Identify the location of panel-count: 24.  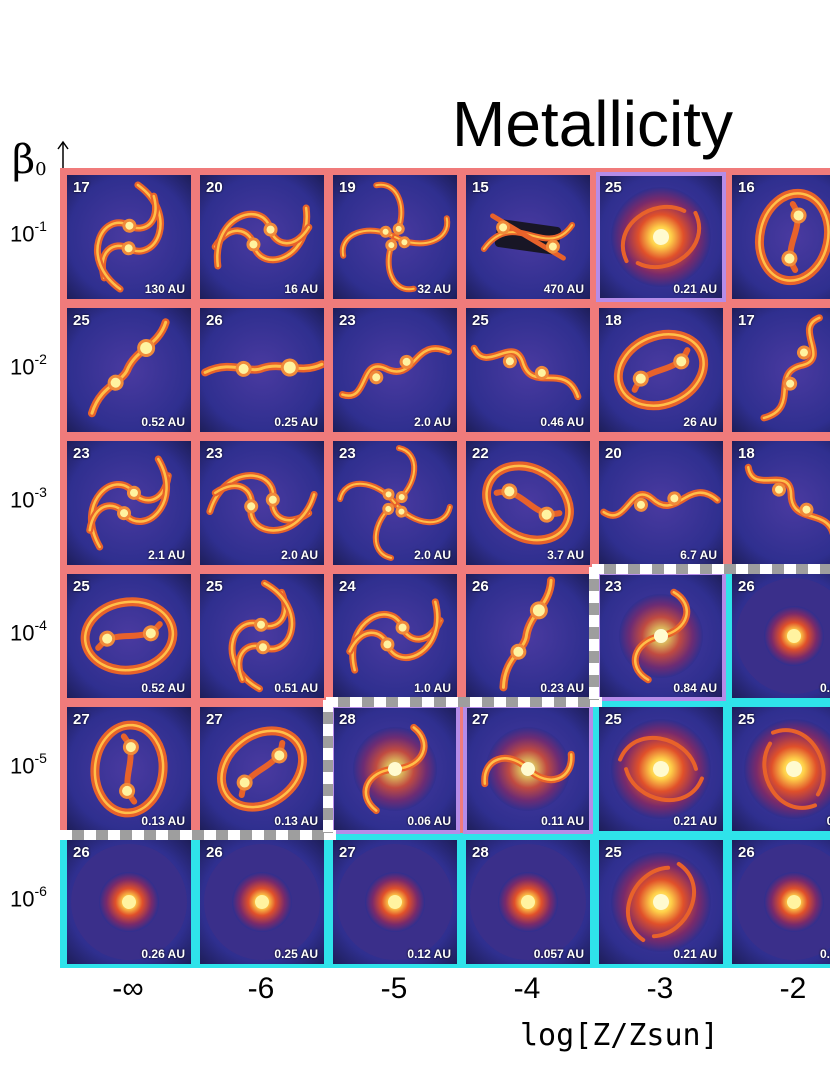
(347, 586).